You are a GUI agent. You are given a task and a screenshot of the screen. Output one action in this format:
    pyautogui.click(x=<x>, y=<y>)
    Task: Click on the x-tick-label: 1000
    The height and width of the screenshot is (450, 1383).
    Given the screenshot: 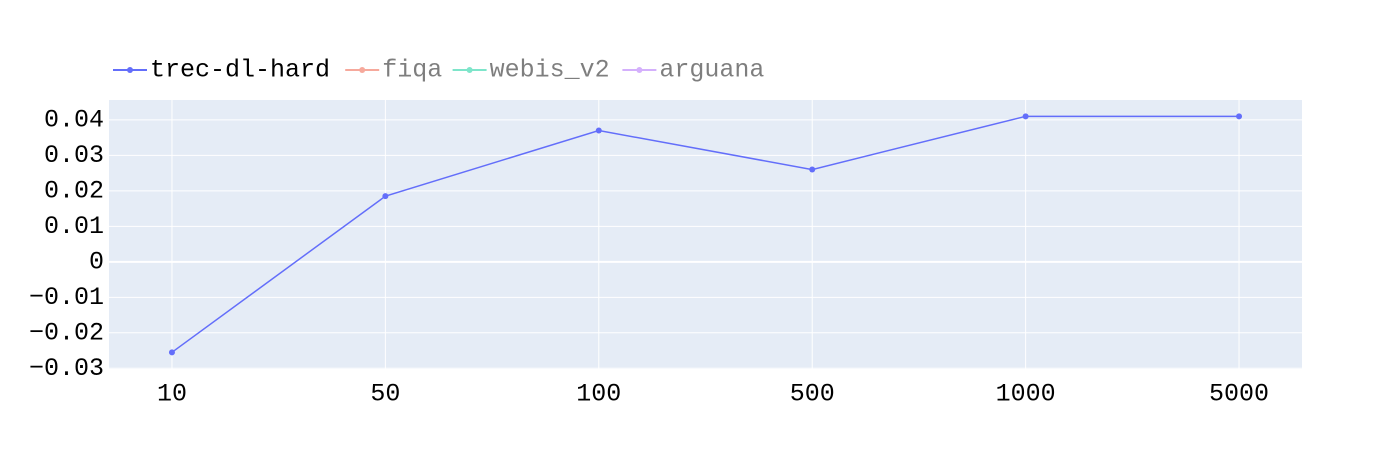 What is the action you would take?
    pyautogui.click(x=1026, y=394)
    